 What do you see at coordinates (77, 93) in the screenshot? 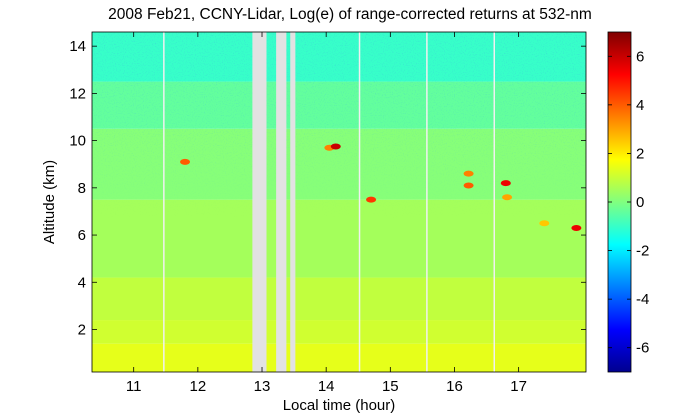
I see `y-tick-label-5: 12` at bounding box center [77, 93].